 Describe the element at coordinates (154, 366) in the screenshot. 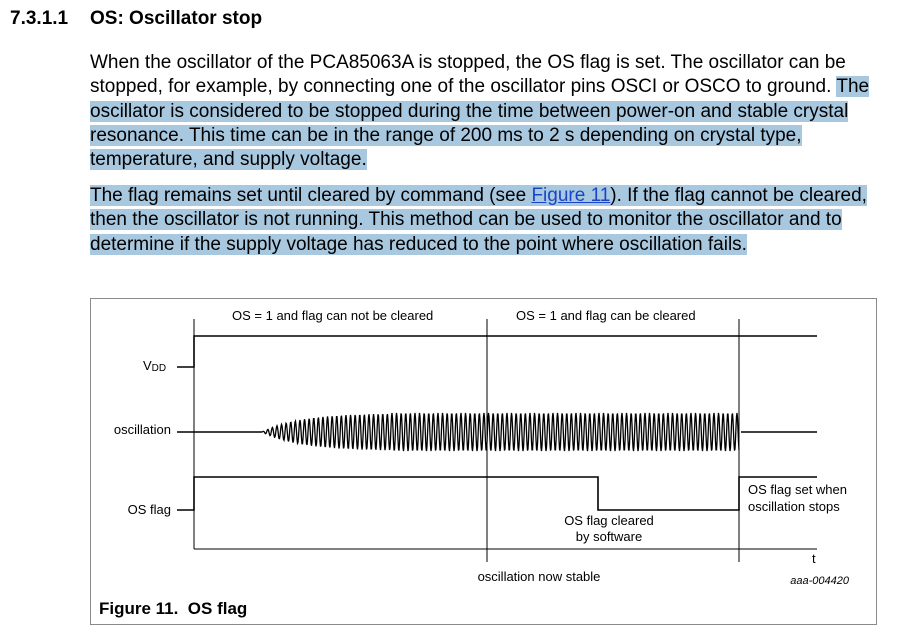

I see `signal-label-vdd: VDD` at that location.